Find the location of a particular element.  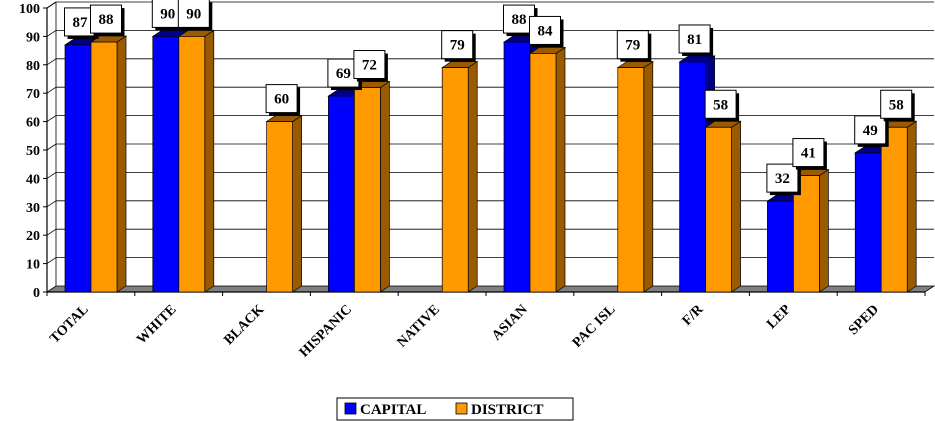

data-label-district-f-r-box is located at coordinates (720, 104).